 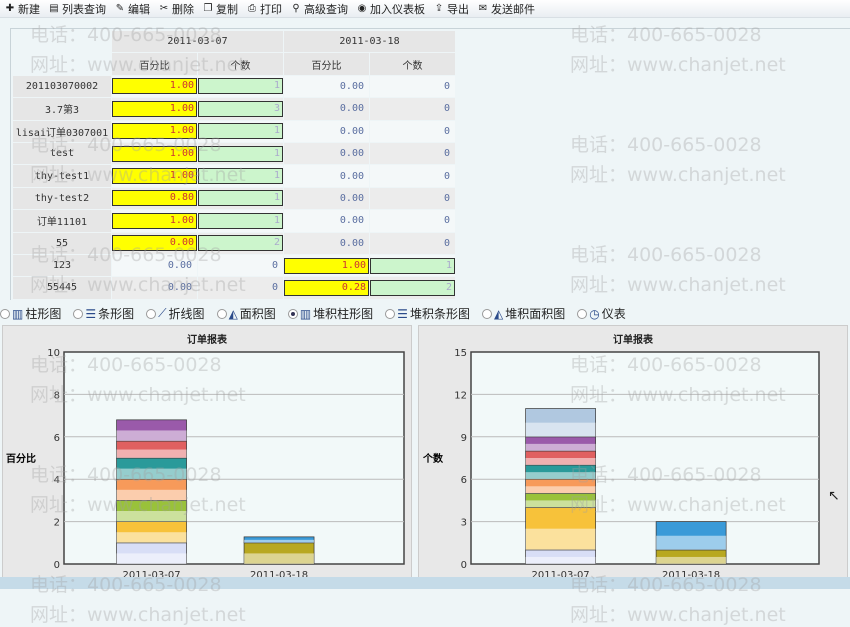 What do you see at coordinates (391, 9) in the screenshot?
I see `toolbar-dashboard-button: ◉ 加入仪表板` at bounding box center [391, 9].